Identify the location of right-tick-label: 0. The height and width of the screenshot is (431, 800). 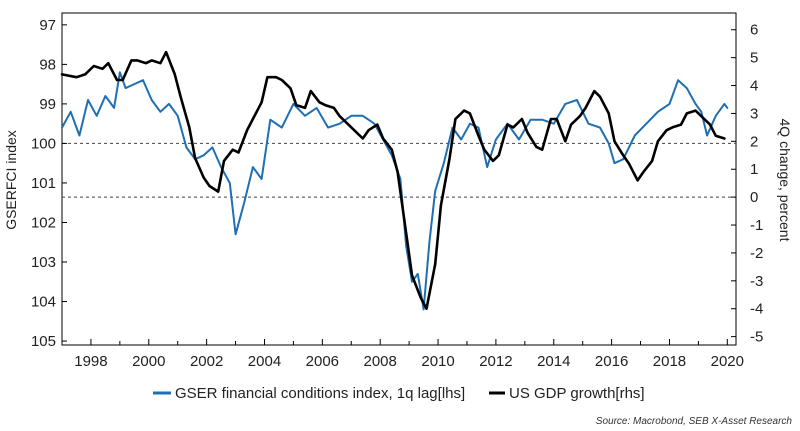
(754, 197).